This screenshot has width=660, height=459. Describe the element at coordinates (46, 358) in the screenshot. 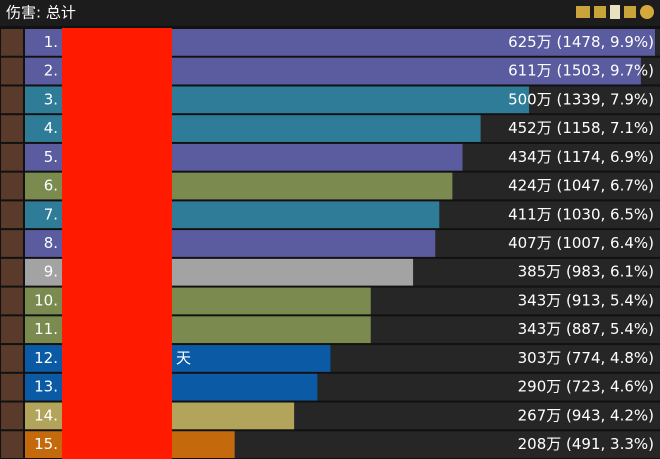

I see `rank-label: 12.` at that location.